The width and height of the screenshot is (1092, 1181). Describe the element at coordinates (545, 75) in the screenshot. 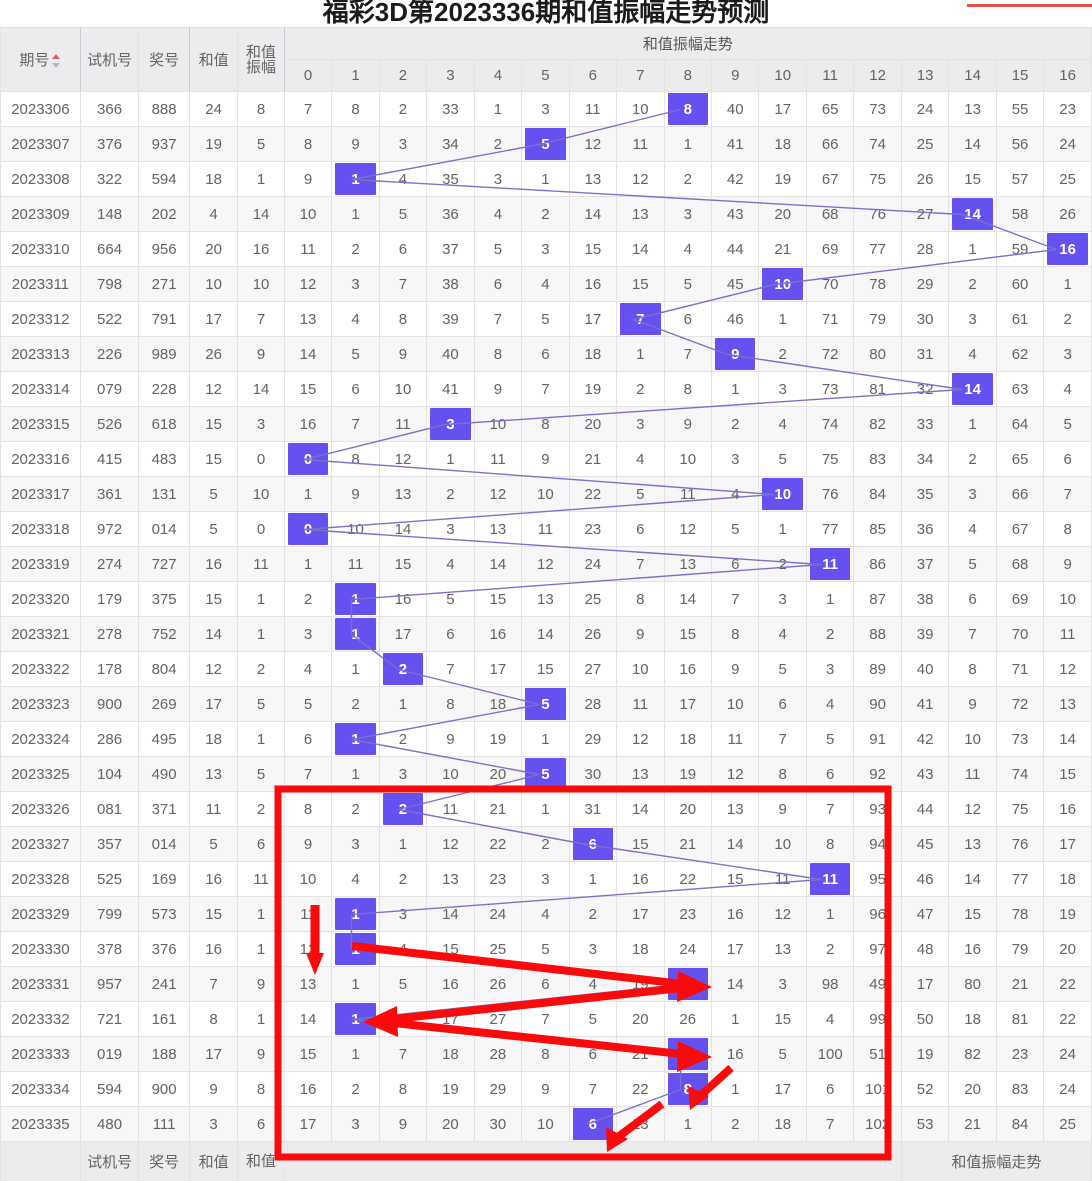

I see `th-col-5: 5` at that location.